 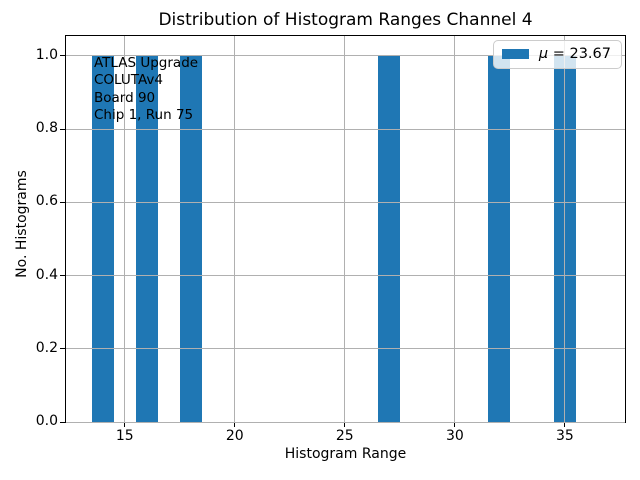 I want to click on y-tick-label: 0.4, so click(x=46, y=274).